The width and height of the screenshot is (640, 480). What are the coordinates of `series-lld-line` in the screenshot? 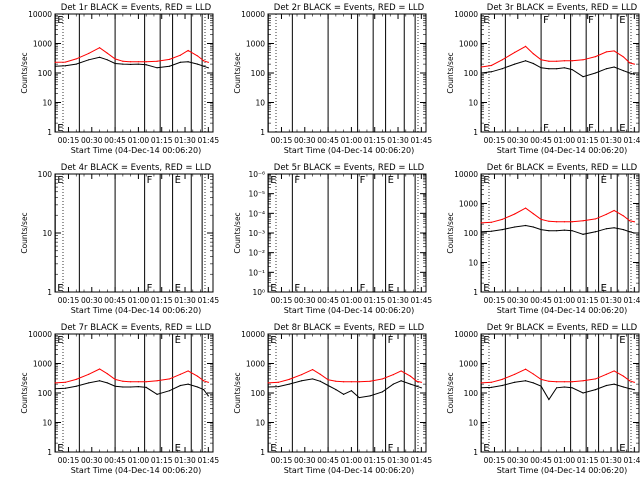 It's located at (132, 376).